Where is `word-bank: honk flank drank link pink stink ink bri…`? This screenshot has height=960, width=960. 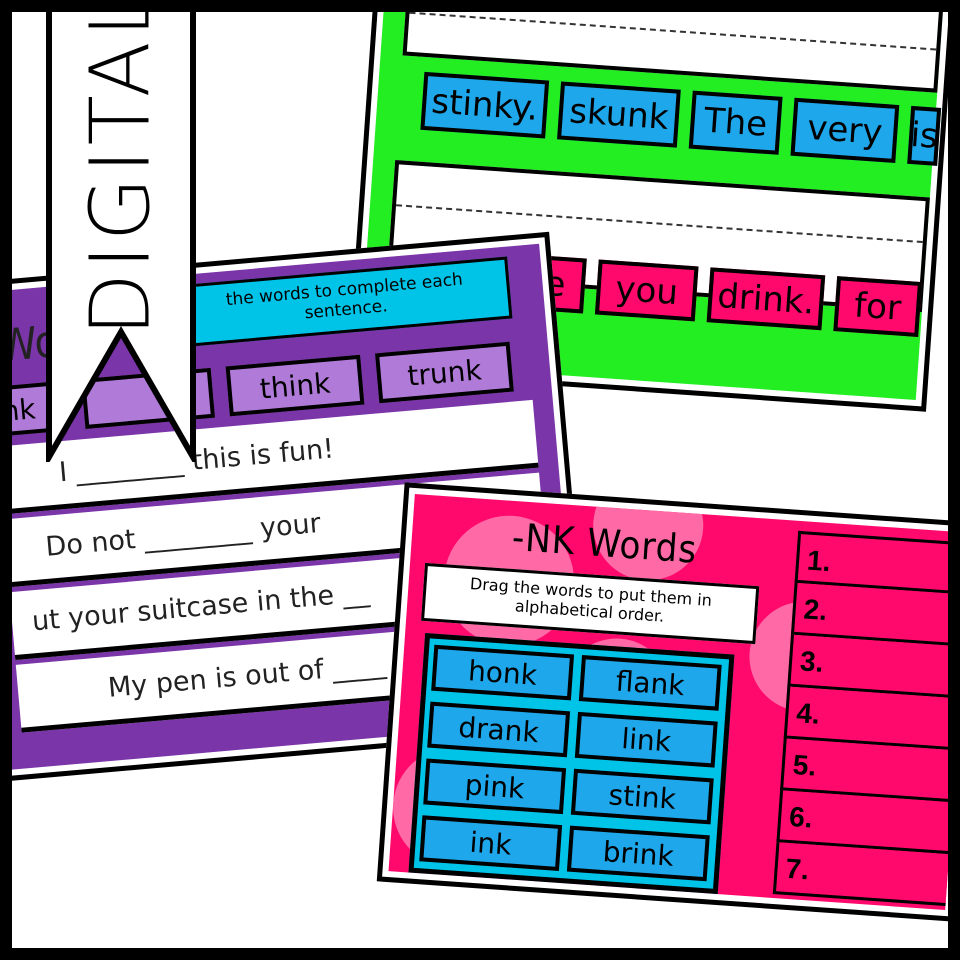 word-bank: honk flank drank link pink stink ink bri… is located at coordinates (571, 764).